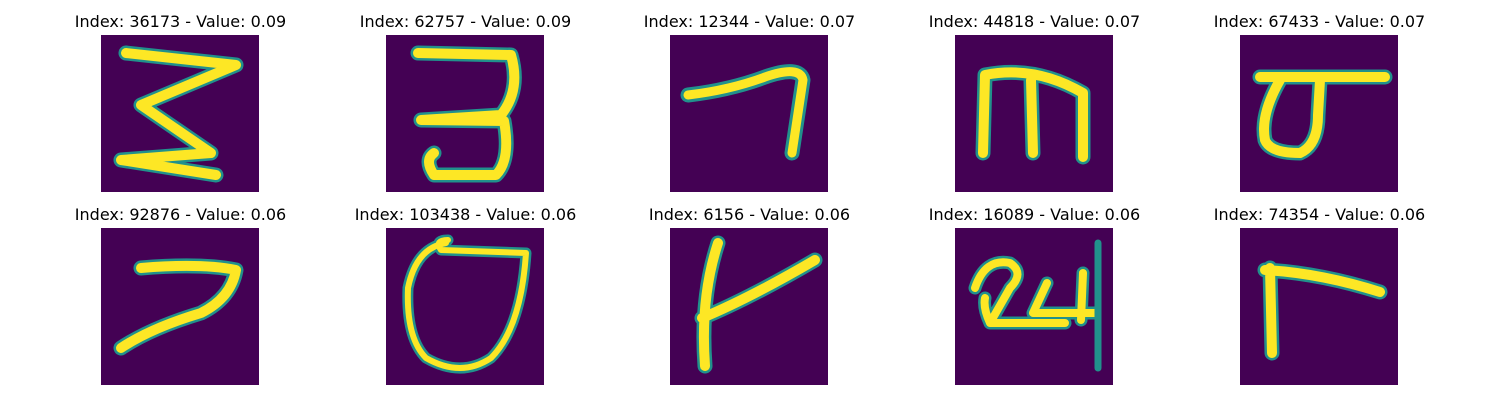 The height and width of the screenshot is (400, 1500). I want to click on glyph-letter-m, so click(1033, 114).